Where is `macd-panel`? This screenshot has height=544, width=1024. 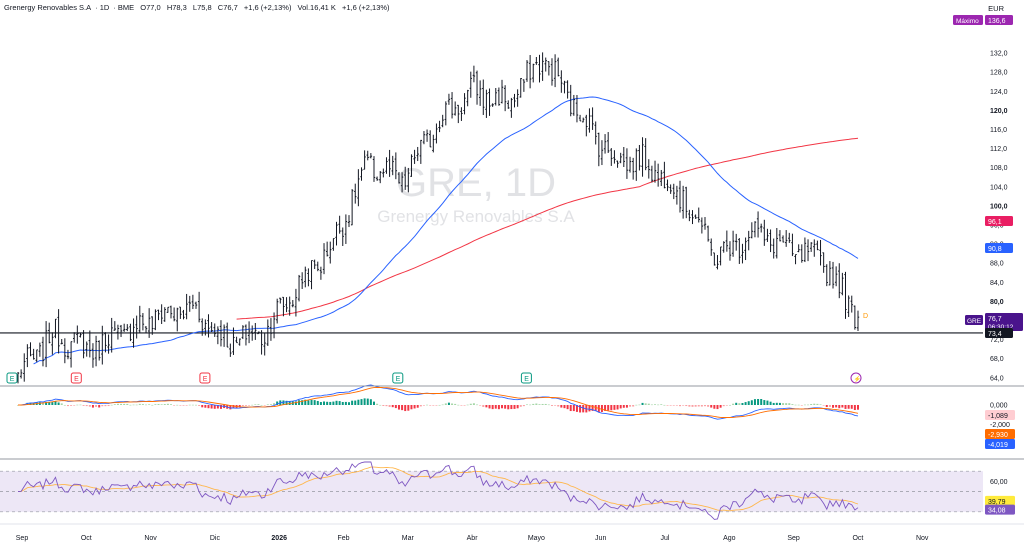 macd-panel is located at coordinates (438, 402).